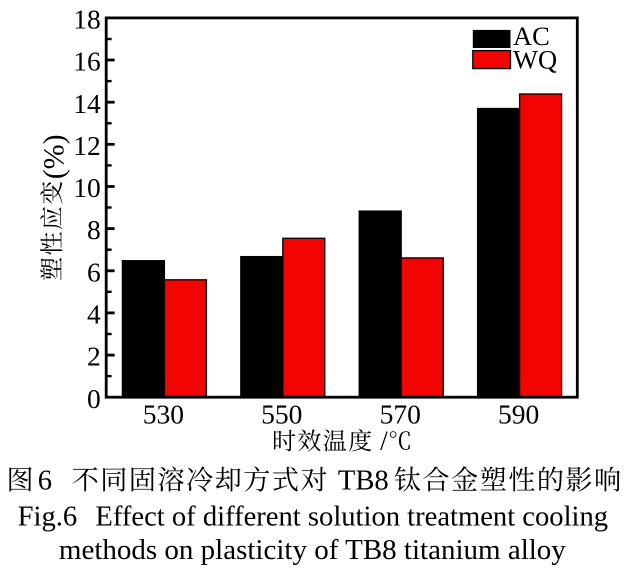  I want to click on svg-text: 550, so click(281, 413).